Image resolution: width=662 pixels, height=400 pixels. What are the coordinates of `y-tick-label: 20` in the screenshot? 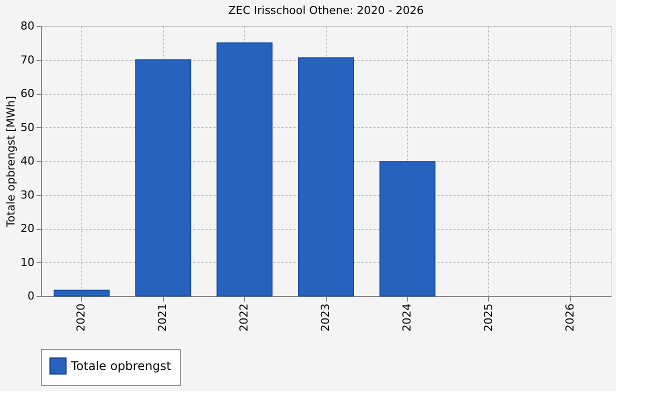 It's located at (27, 228).